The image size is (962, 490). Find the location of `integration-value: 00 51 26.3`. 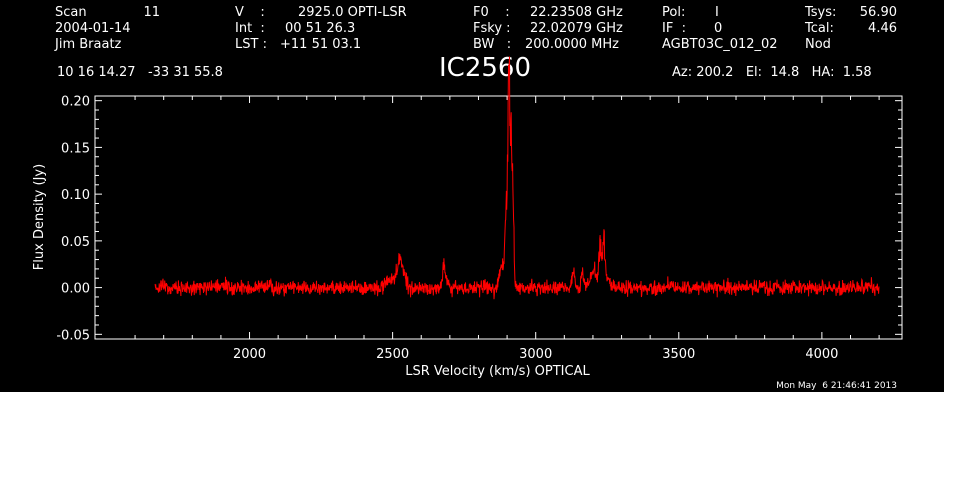

integration-value: 00 51 26.3 is located at coordinates (320, 28).